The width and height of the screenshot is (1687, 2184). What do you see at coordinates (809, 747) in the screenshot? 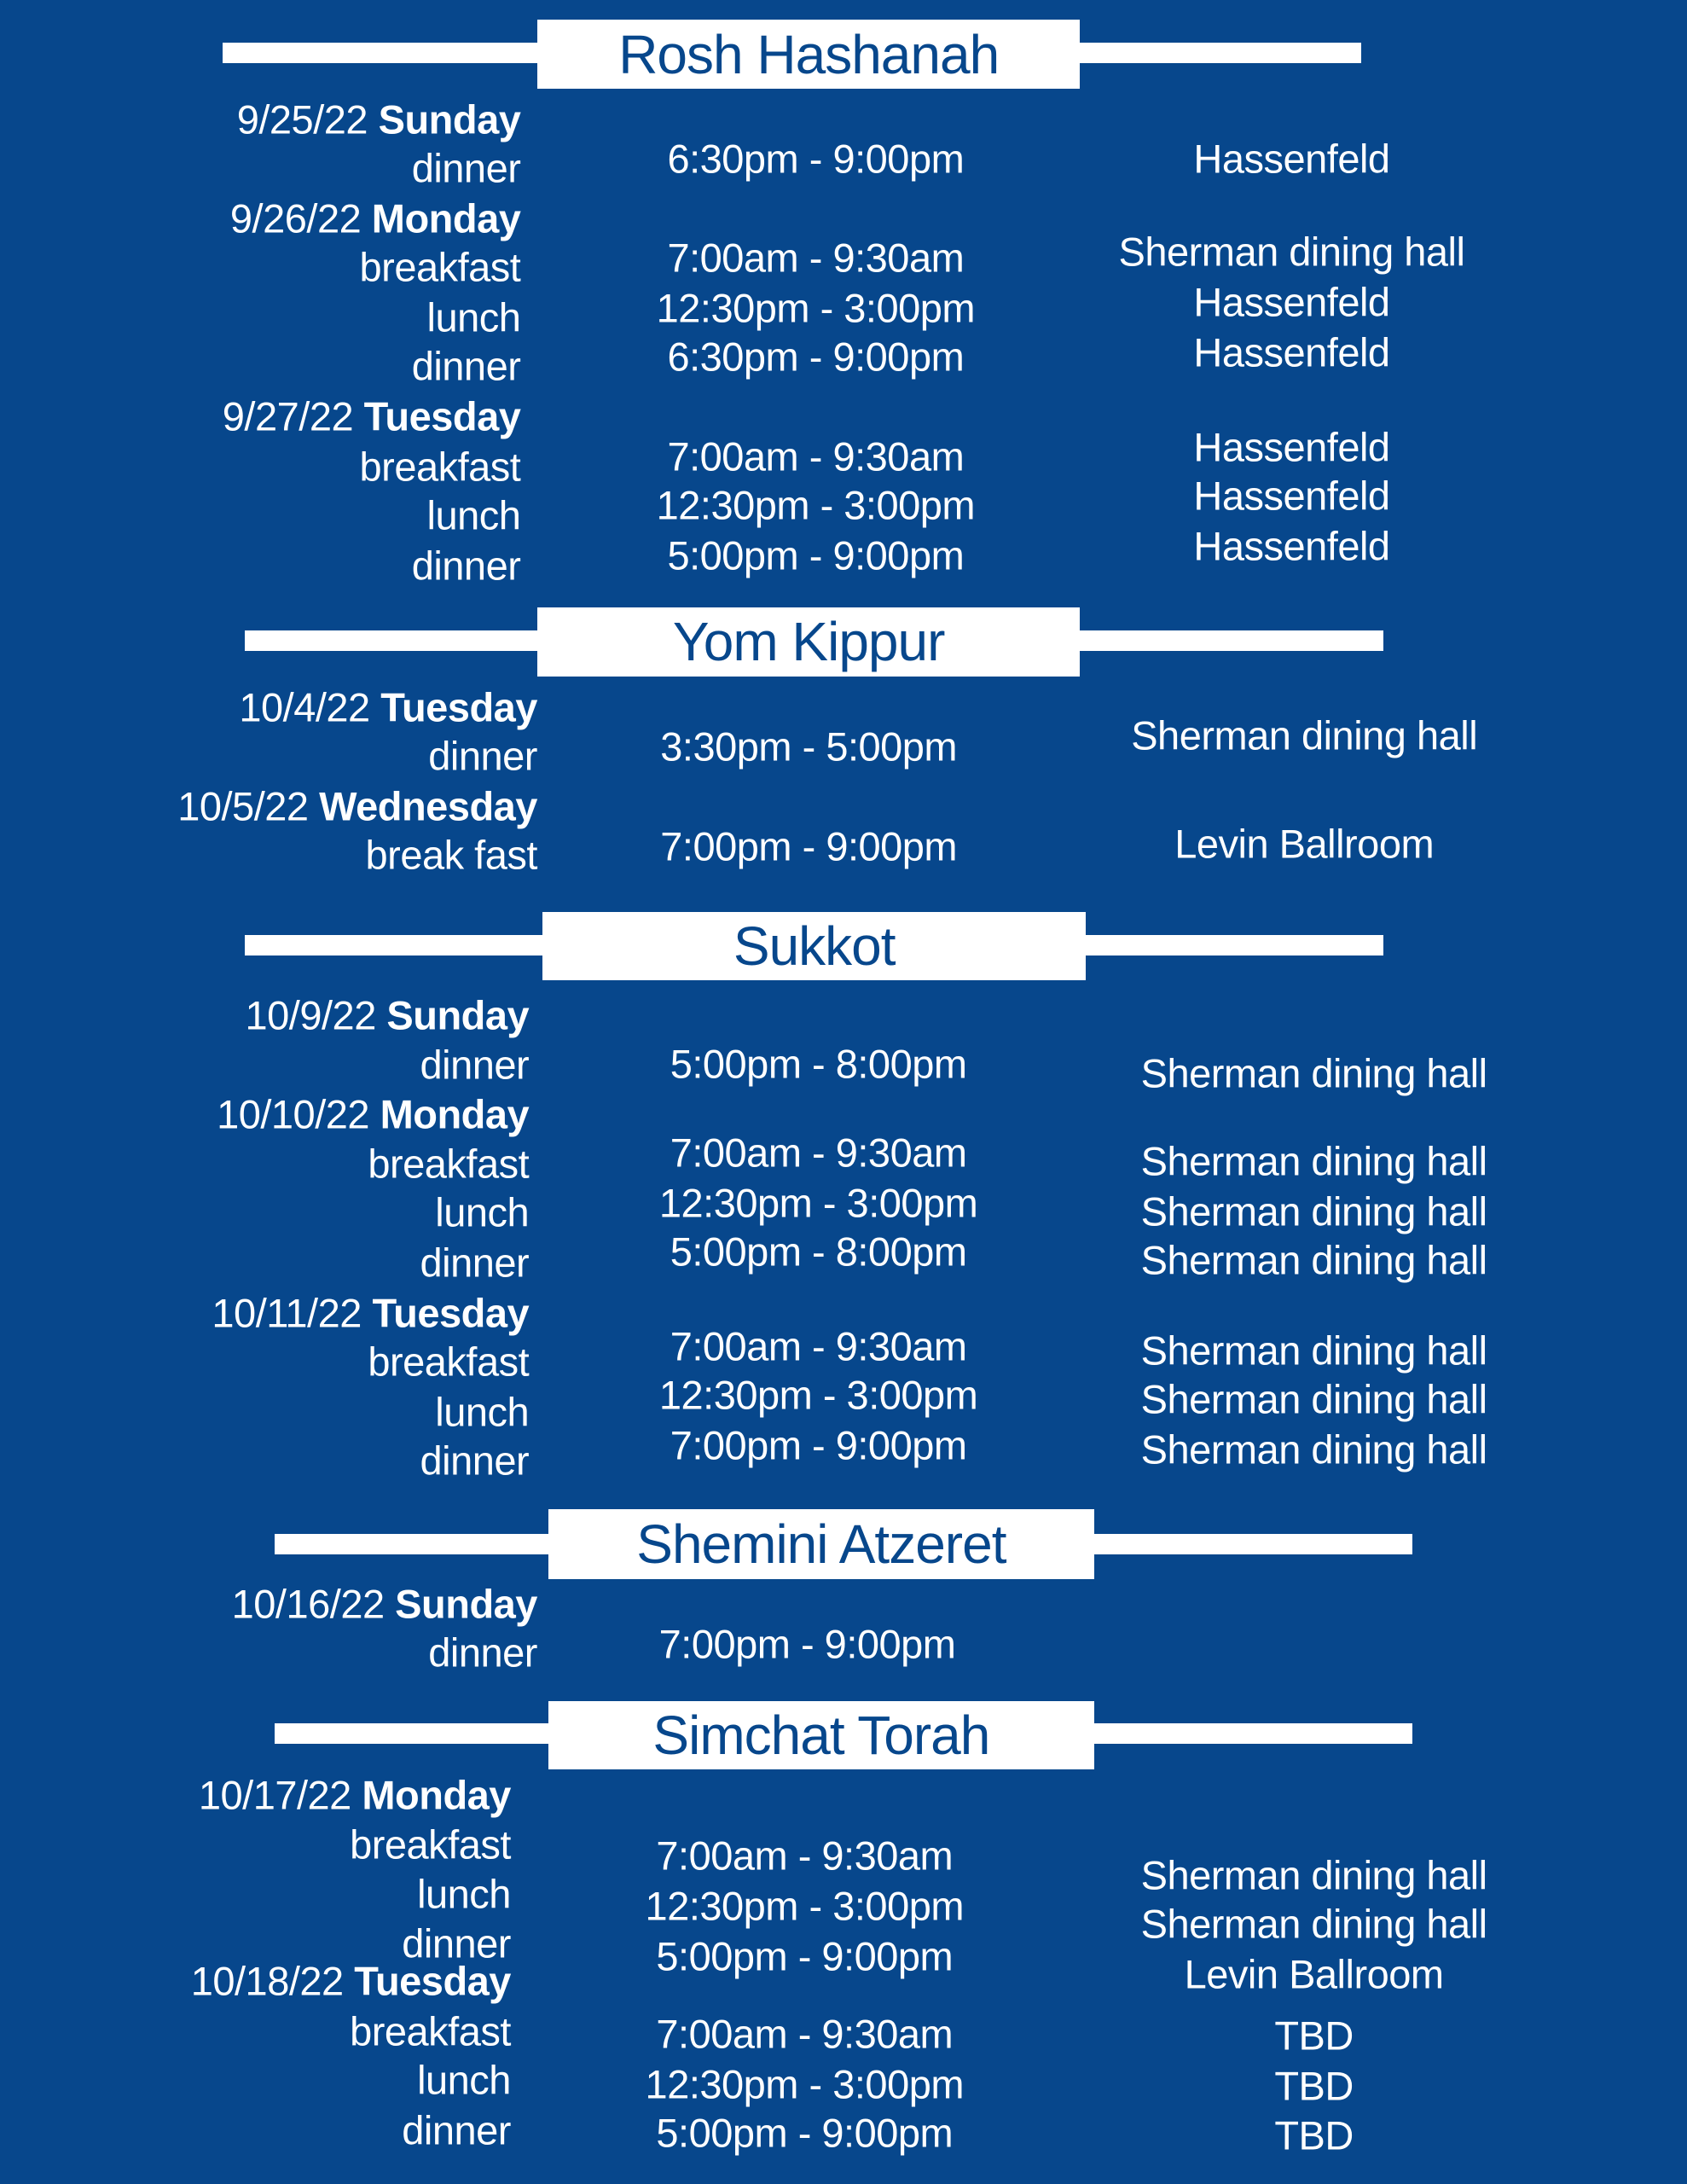
I see `time-range: 3:30pm - 5:00pm` at bounding box center [809, 747].